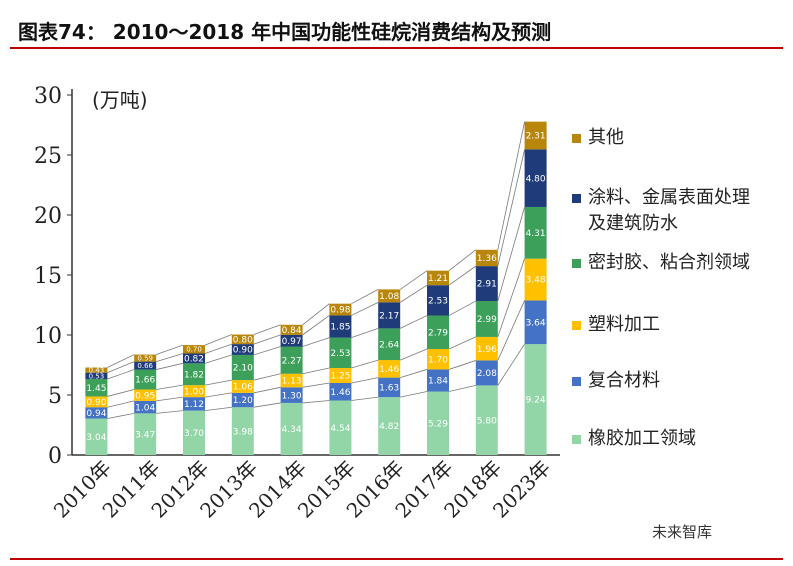 This screenshot has height=566, width=793. I want to click on bar-data-label: 2.53, so click(438, 302).